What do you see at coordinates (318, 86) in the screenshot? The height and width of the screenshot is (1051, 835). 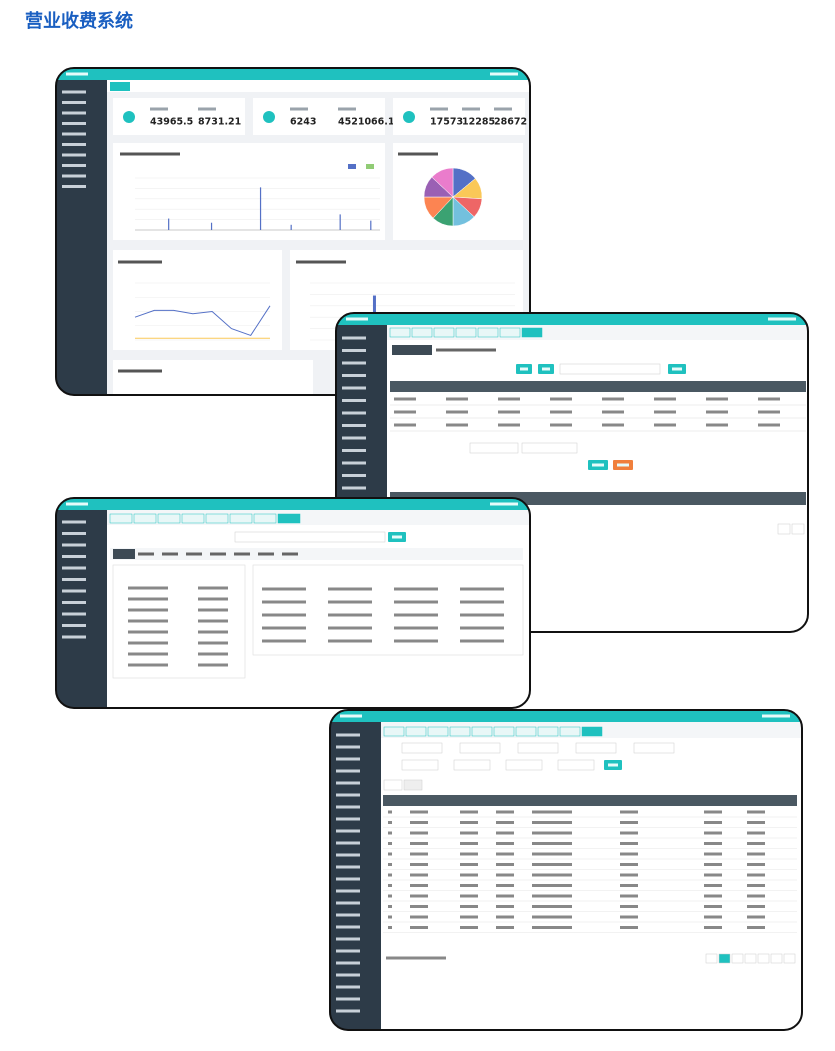 I see `tab-strip` at bounding box center [318, 86].